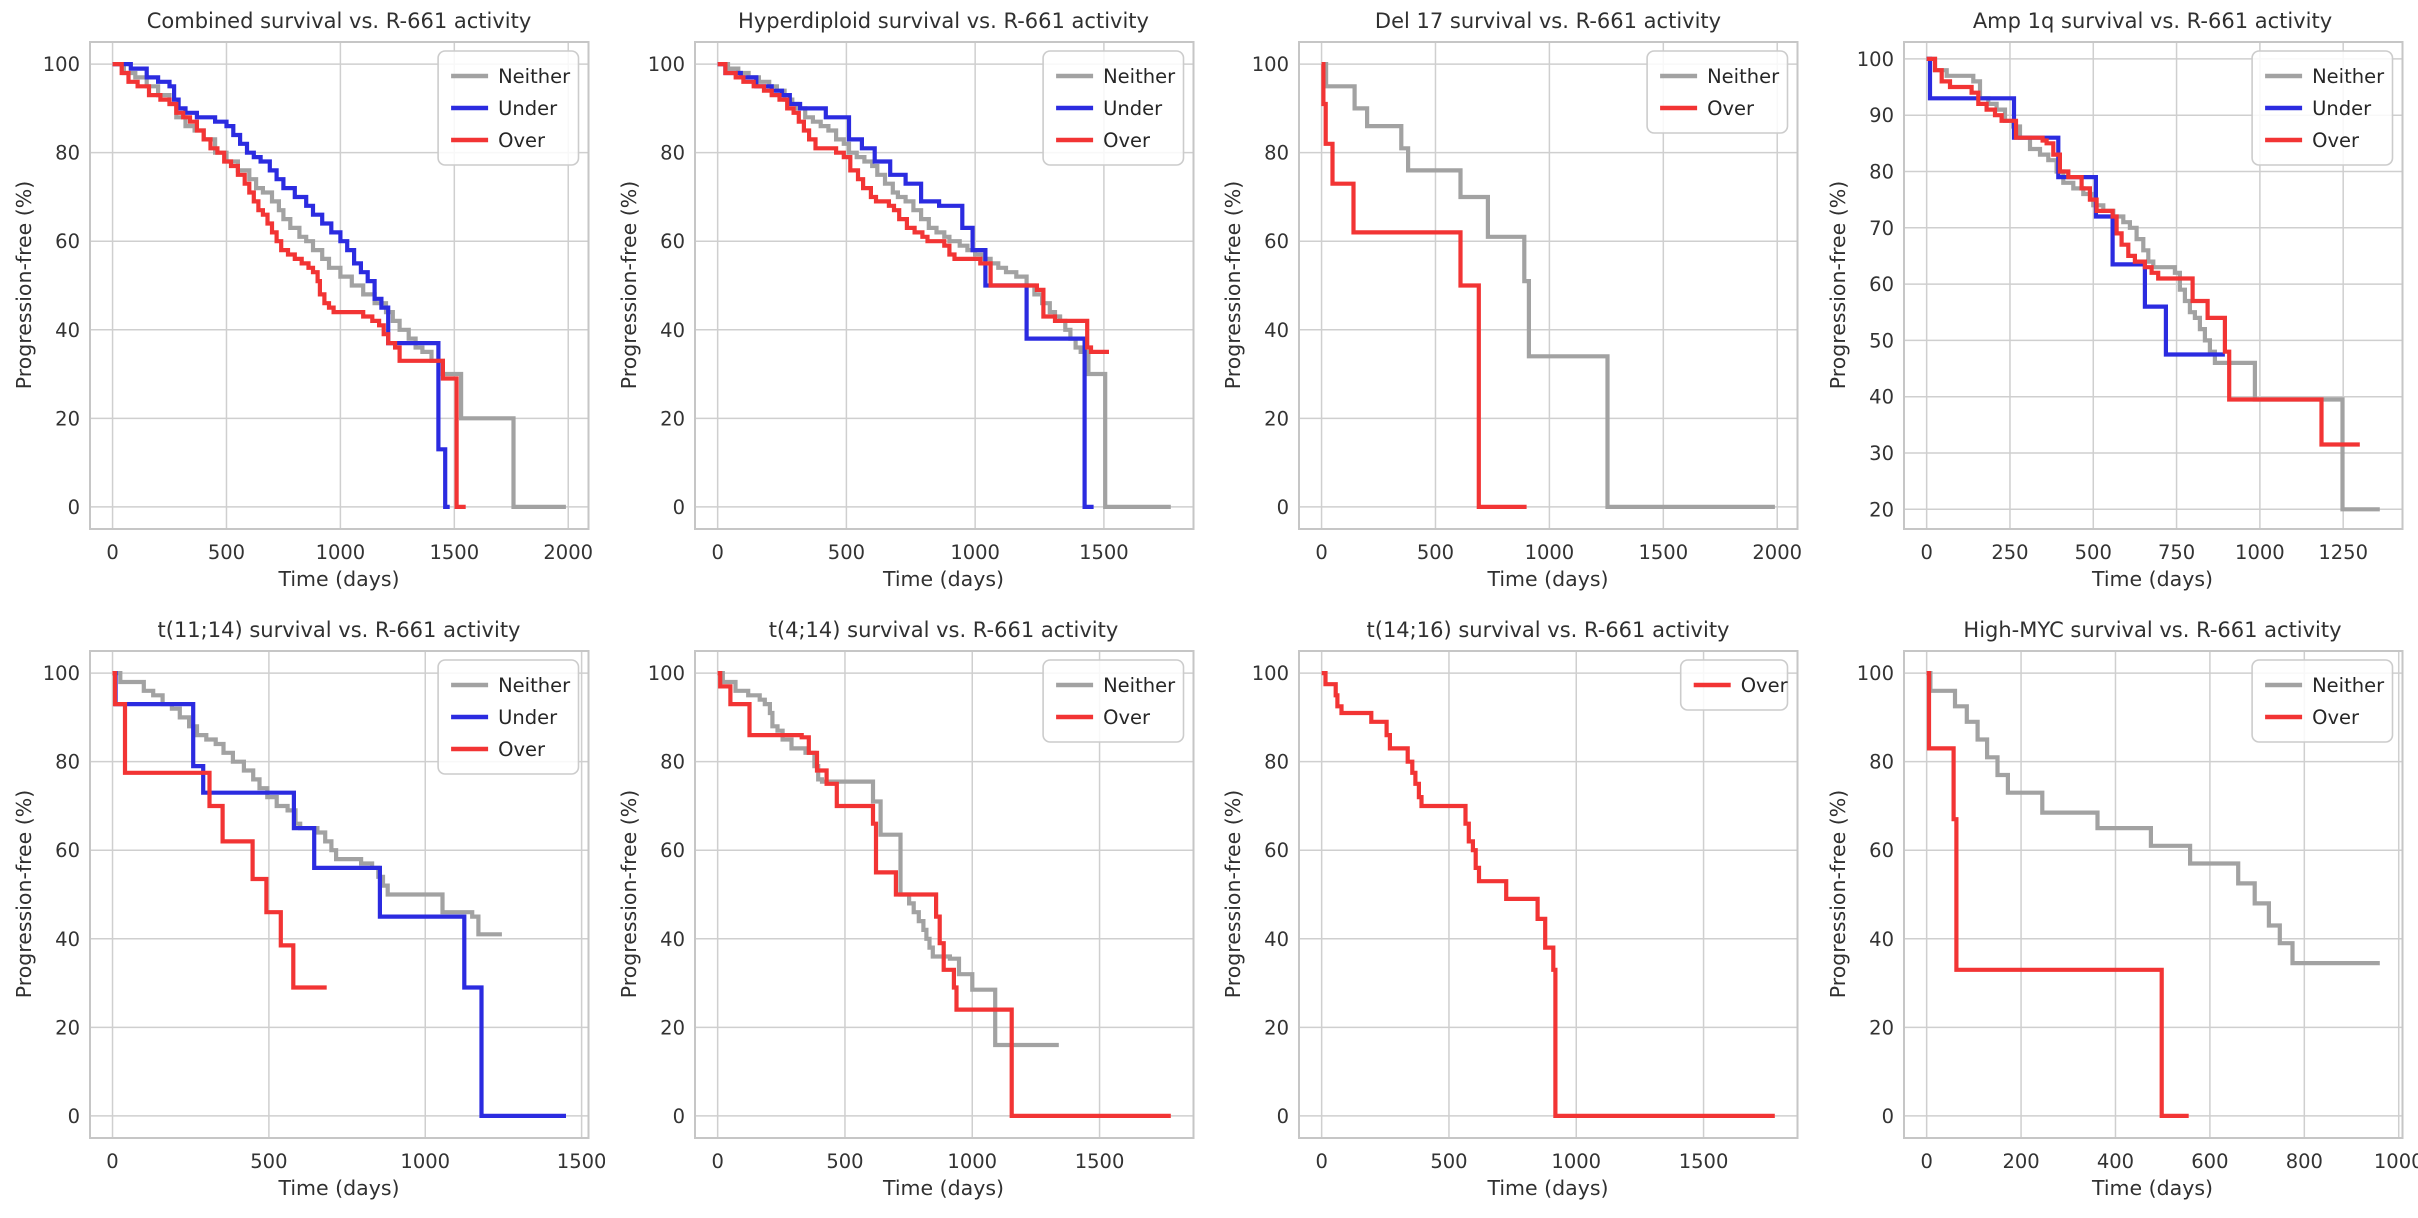 The width and height of the screenshot is (2418, 1218). What do you see at coordinates (339, 630) in the screenshot?
I see `chart-title: t(11;14) survival vs. R-661 activity` at bounding box center [339, 630].